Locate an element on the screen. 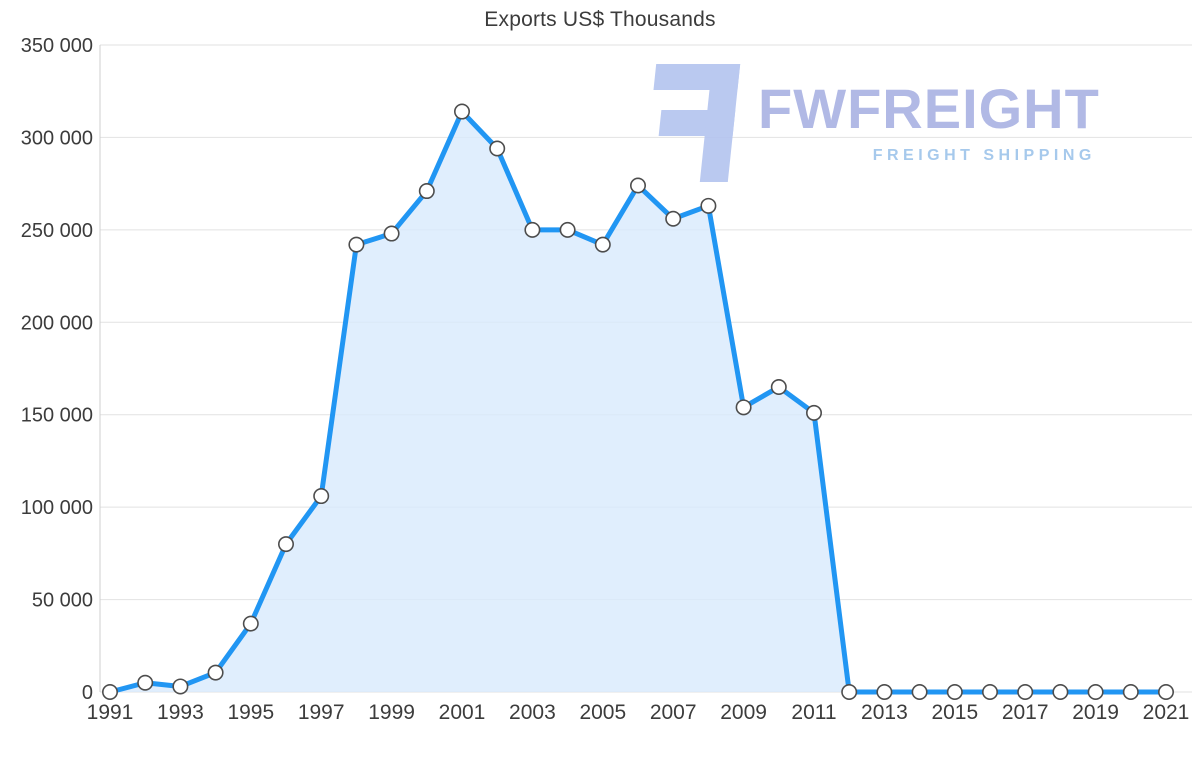 This screenshot has width=1200, height=763. chart-title: Exports US$ Thousands is located at coordinates (600, 19).